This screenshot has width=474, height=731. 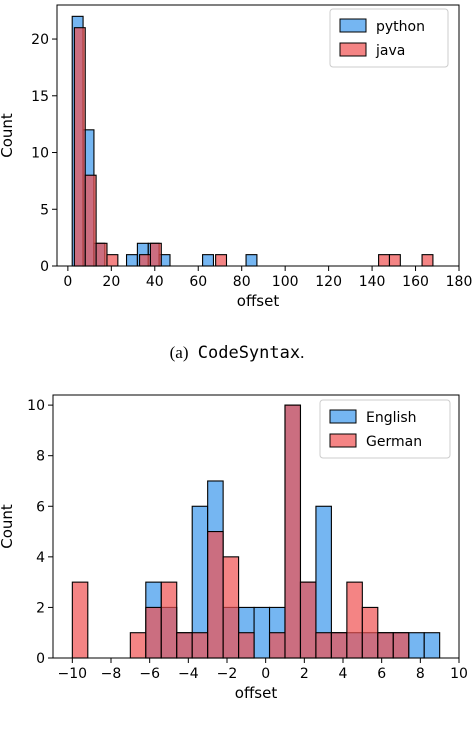 I want to click on chart2-xtick-label-4: −2, so click(x=227, y=674).